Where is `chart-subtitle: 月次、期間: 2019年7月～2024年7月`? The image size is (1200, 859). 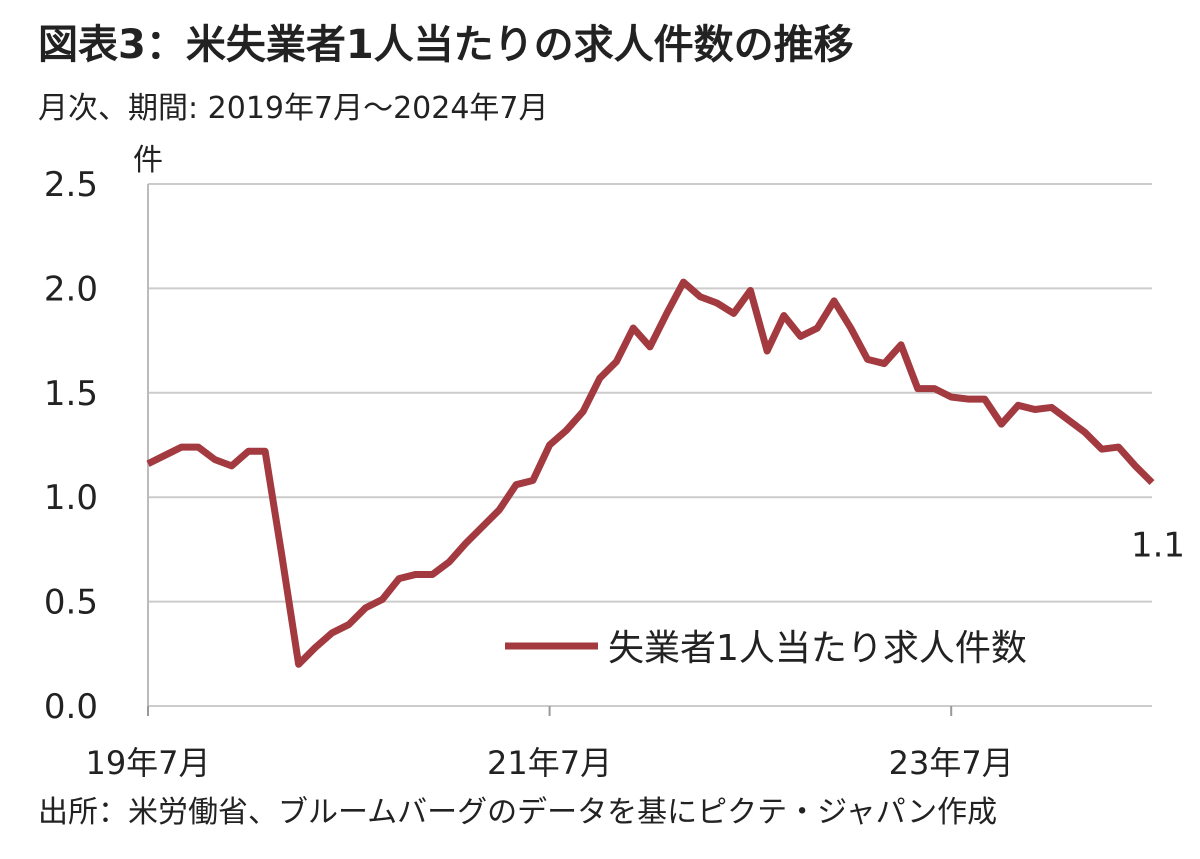
chart-subtitle: 月次、期間: 2019年7月～2024年7月 is located at coordinates (293, 108).